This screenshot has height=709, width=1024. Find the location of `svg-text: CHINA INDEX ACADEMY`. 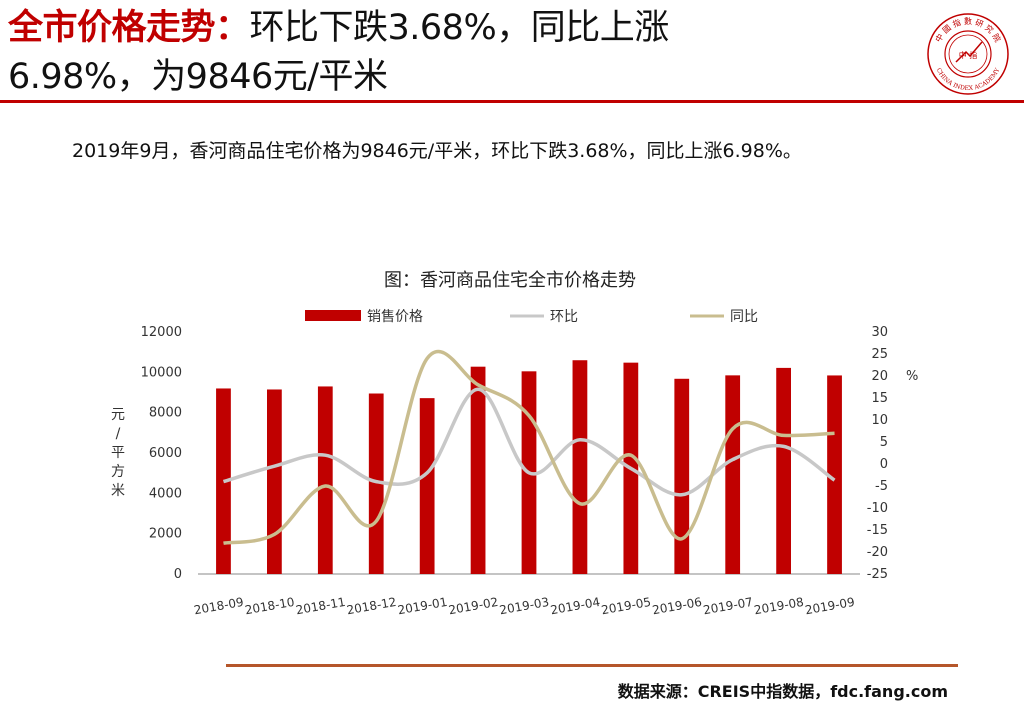

svg-text: CHINA INDEX ACADEMY is located at coordinates (968, 79).